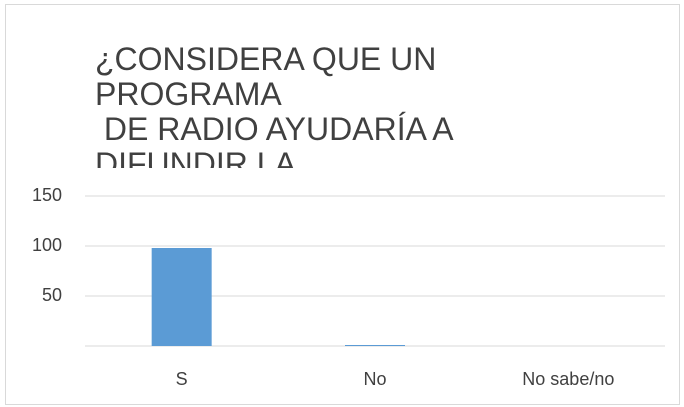 The height and width of the screenshot is (407, 684). What do you see at coordinates (265, 59) in the screenshot?
I see `chart-title: ¿CONSIDERA QUE UN` at bounding box center [265, 59].